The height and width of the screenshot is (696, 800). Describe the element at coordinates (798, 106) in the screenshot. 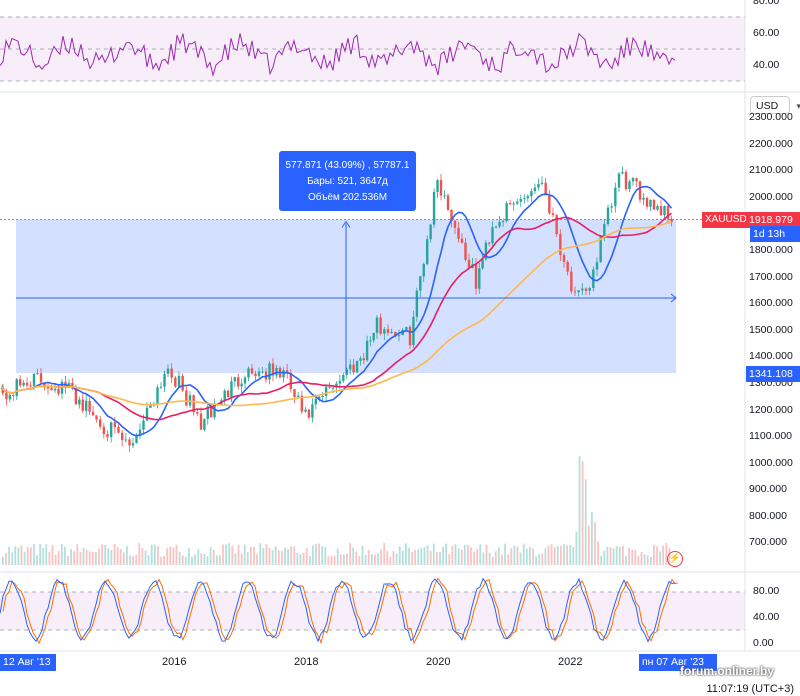

I see `chevron-down-icon: ▾` at that location.